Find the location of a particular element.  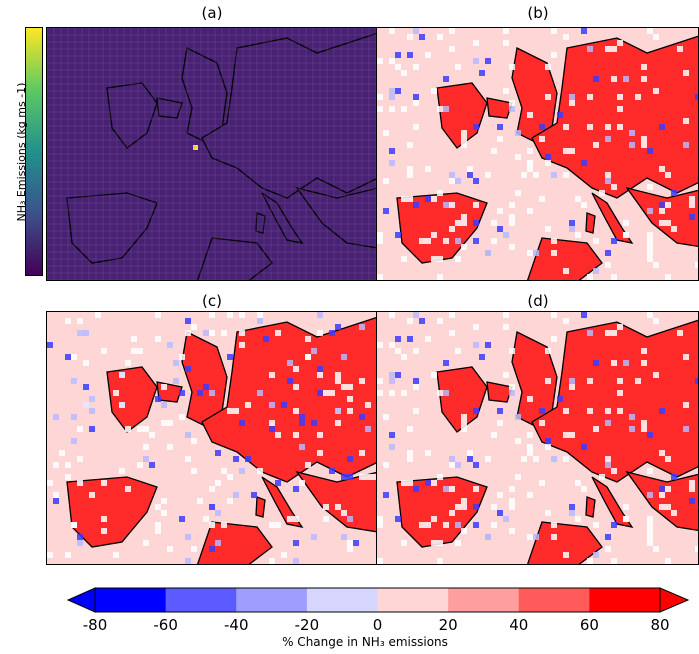

panel-b-title: (b) is located at coordinates (538, 13).